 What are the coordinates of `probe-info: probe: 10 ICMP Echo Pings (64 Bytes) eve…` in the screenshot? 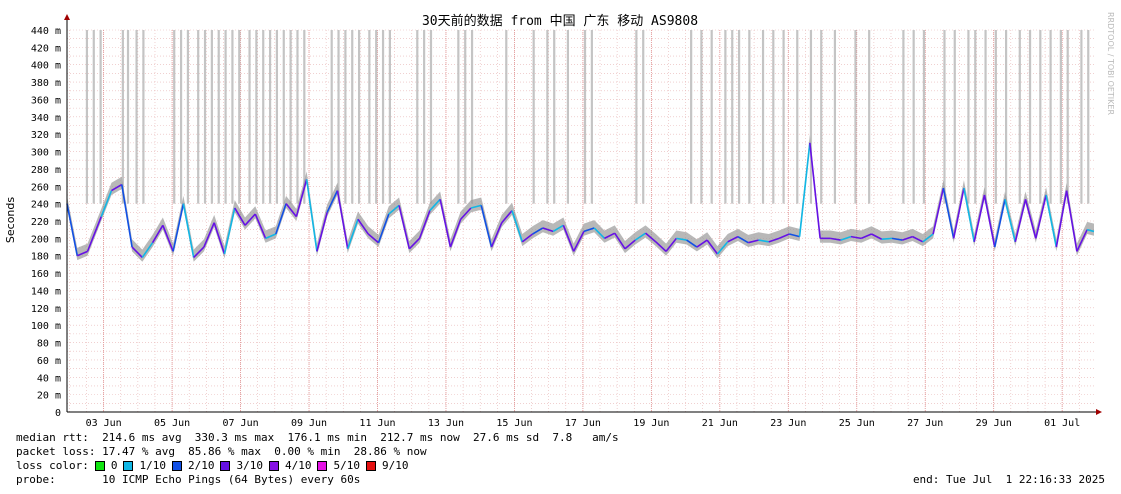 It's located at (188, 479).